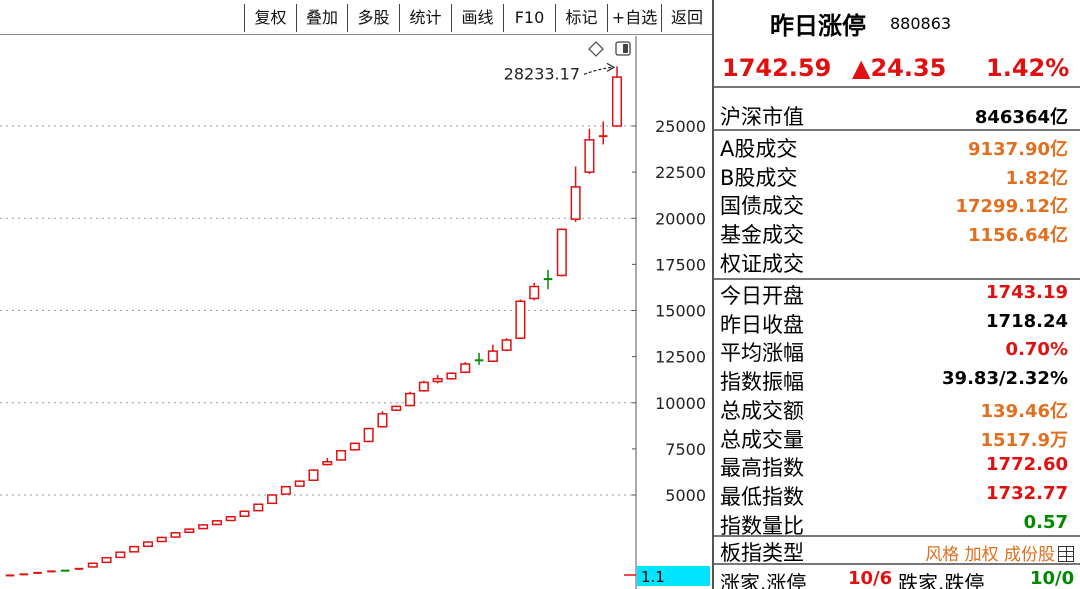 Image resolution: width=1080 pixels, height=589 pixels. I want to click on info-label: 基金成交, so click(762, 235).